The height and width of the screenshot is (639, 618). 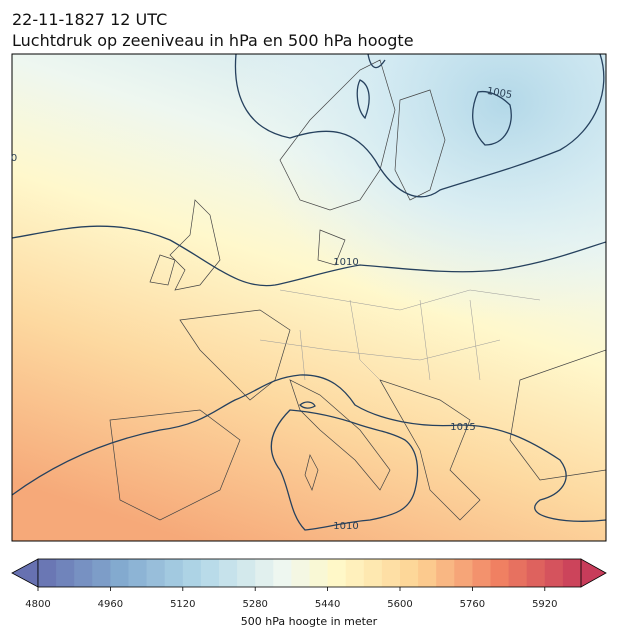 I want to click on contour-label: 1015, so click(x=462, y=427).